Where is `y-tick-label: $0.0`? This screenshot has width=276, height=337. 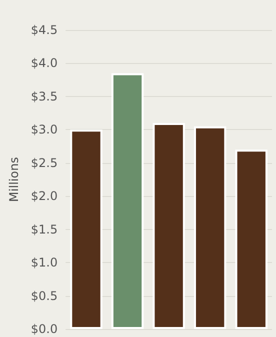
y-tick-label: $0.0 is located at coordinates (44, 329).